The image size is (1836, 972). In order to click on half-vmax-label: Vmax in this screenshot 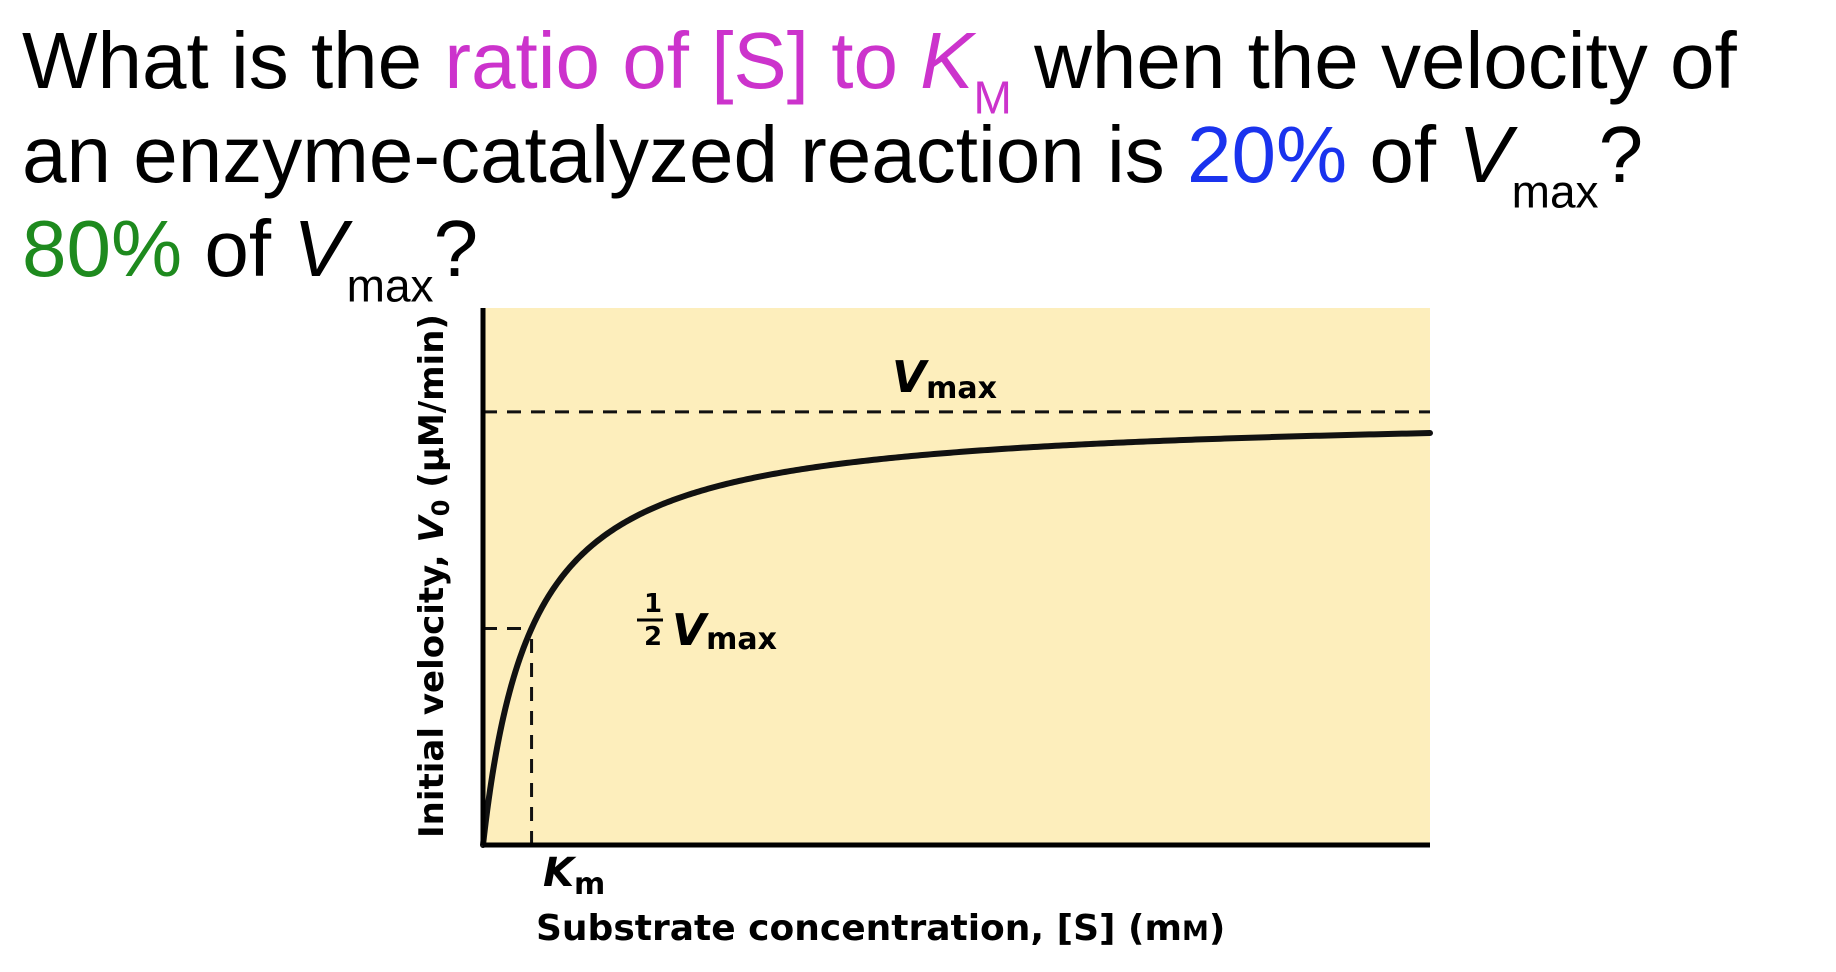, I will do `click(724, 631)`.